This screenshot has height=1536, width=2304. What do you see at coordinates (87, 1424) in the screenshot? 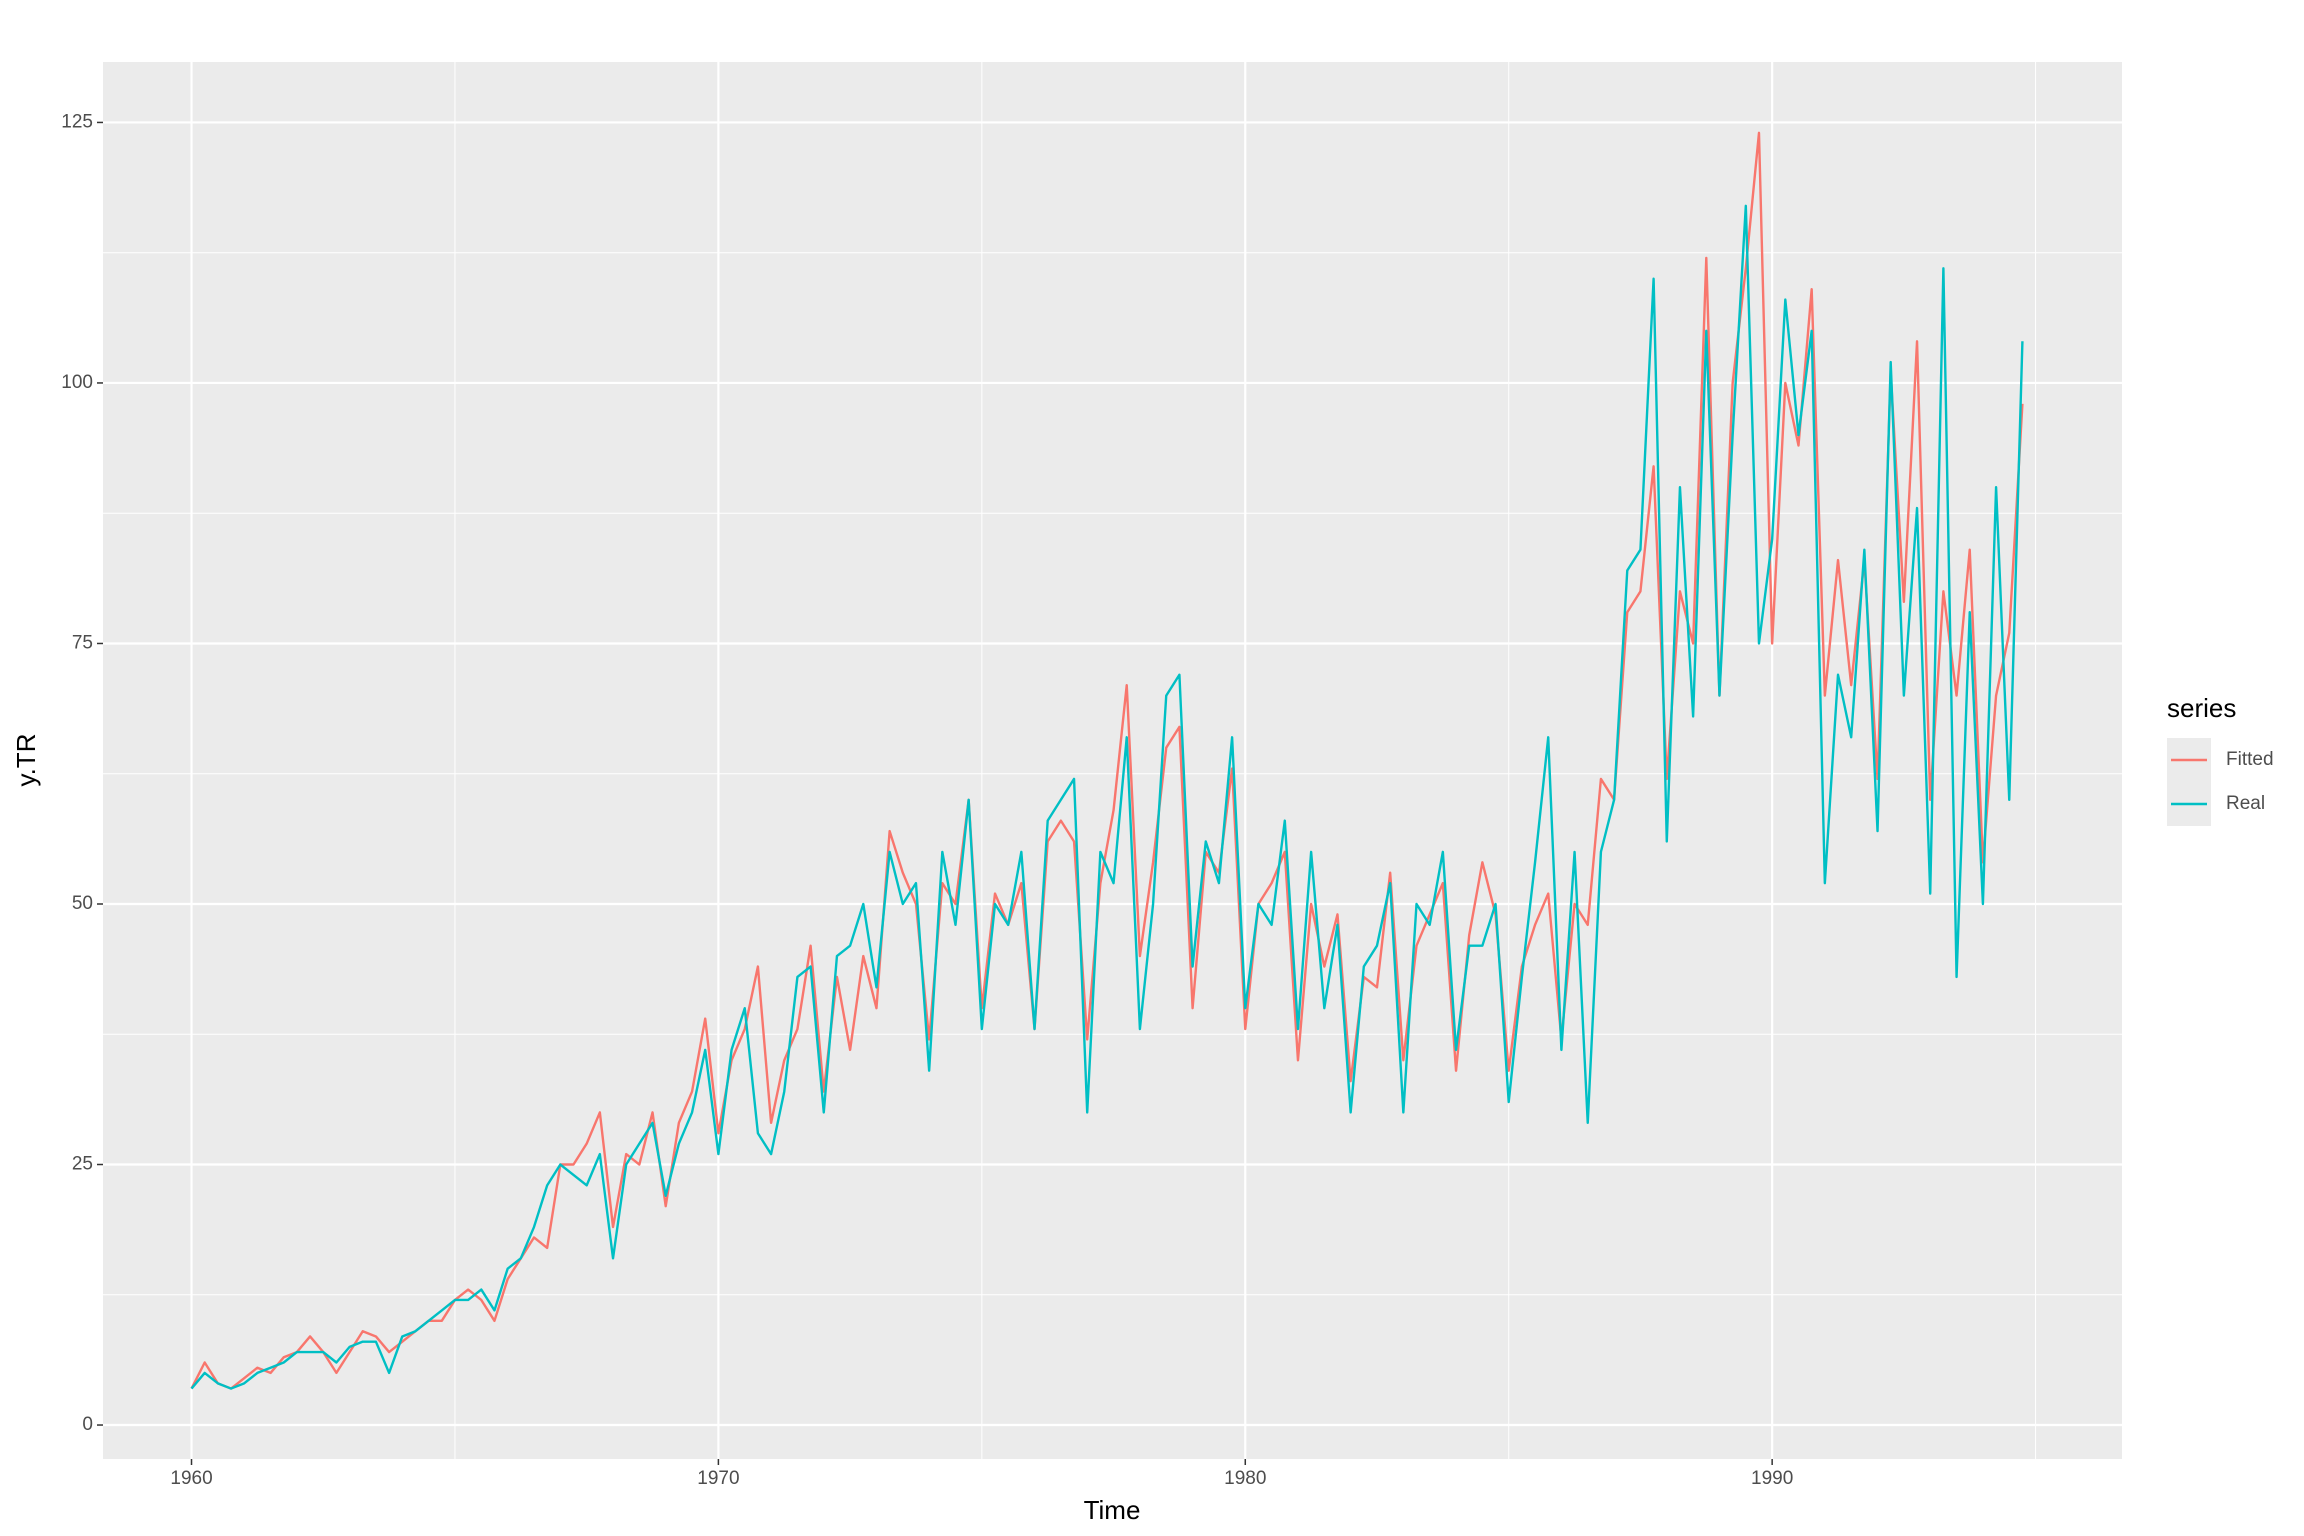
I see `y-tick-label: 0` at bounding box center [87, 1424].